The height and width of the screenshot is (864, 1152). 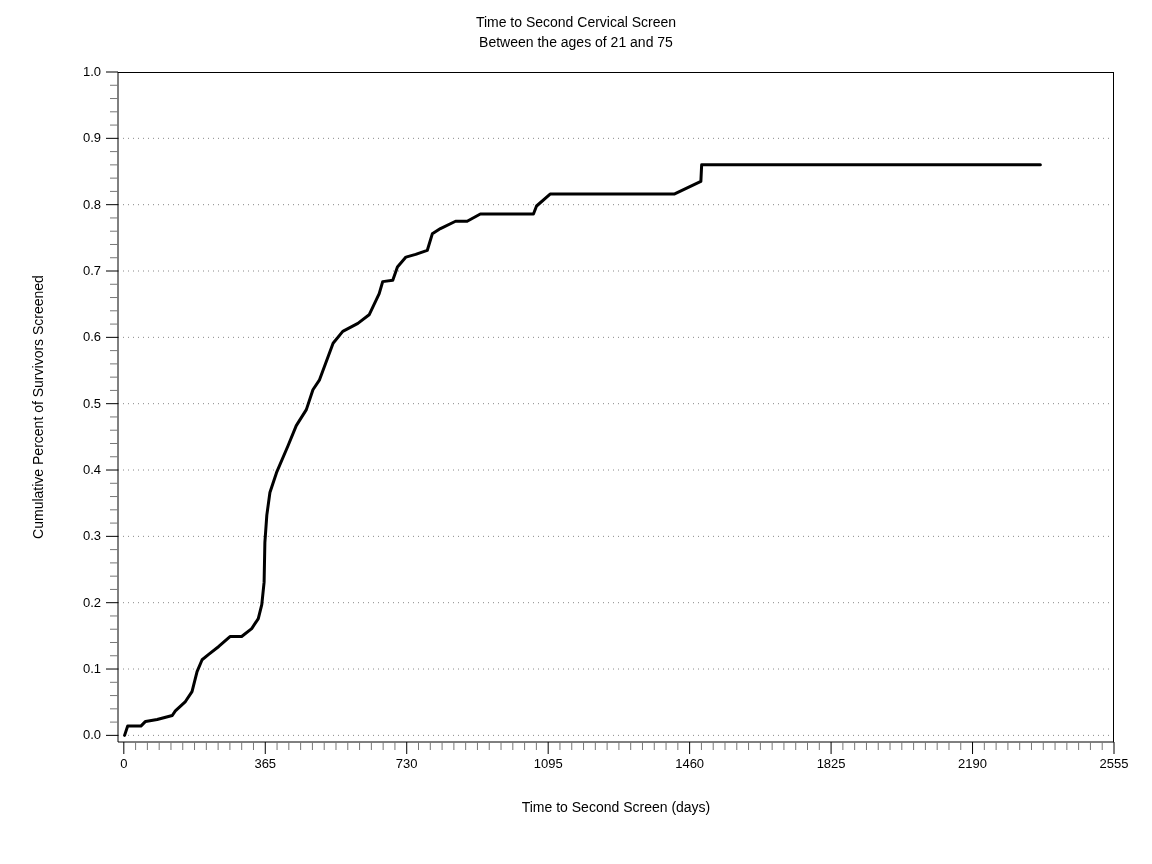 What do you see at coordinates (91, 271) in the screenshot?
I see `y-tick-label: 0.7` at bounding box center [91, 271].